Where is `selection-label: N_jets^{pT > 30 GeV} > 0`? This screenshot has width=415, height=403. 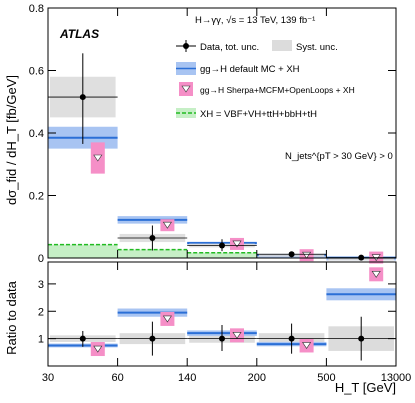 selection-label: N_jets^{pT > 30 GeV} > 0 is located at coordinates (339, 156).